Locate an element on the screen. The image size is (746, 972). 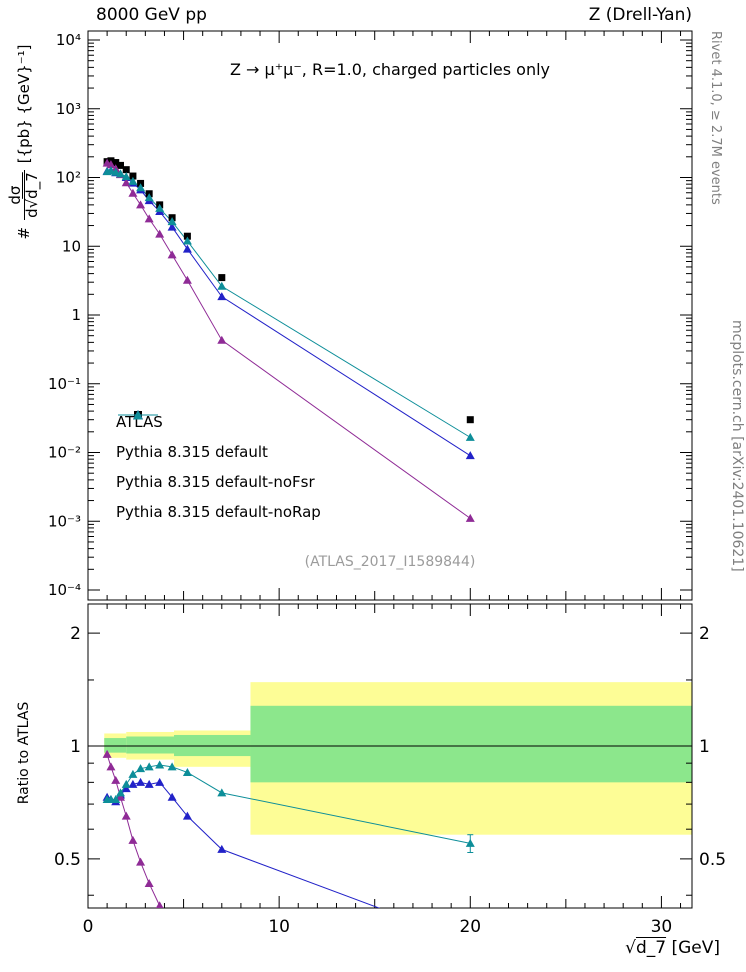
analysis-id-watermark: (ATLAS_2017_I1589844) is located at coordinates (390, 562).